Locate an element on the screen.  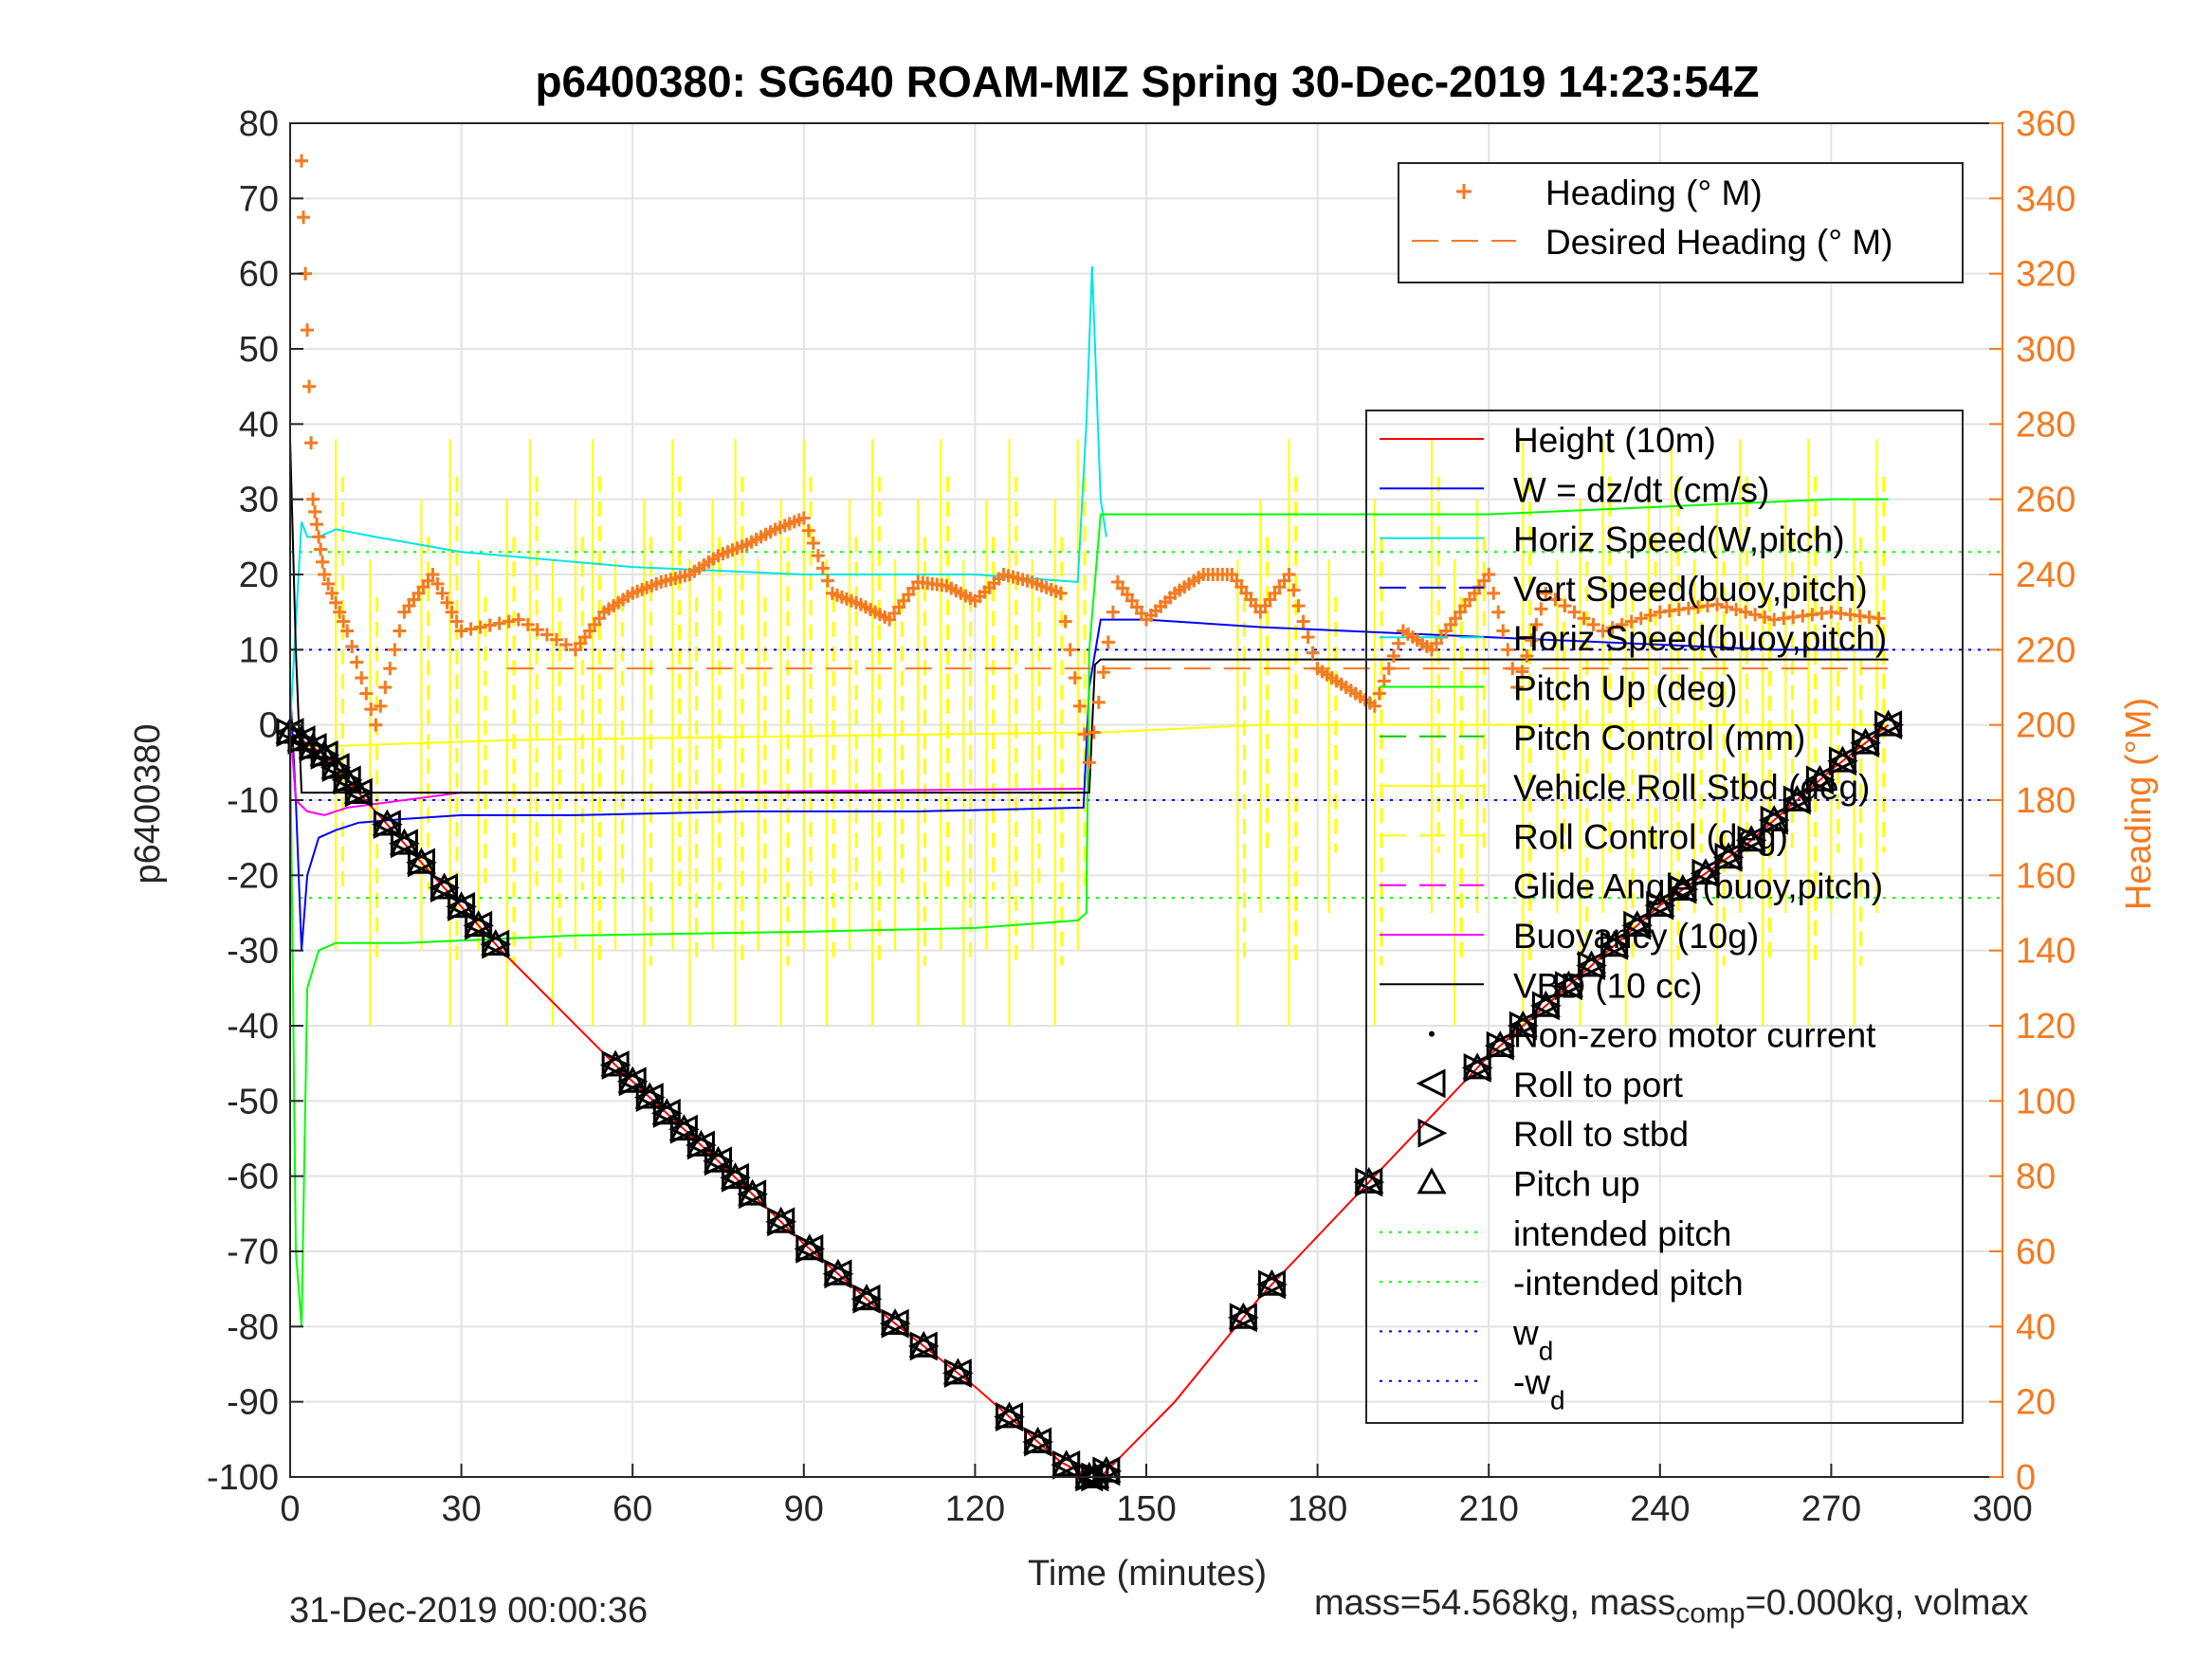
y2-tick-label: 0 is located at coordinates (2026, 1478).